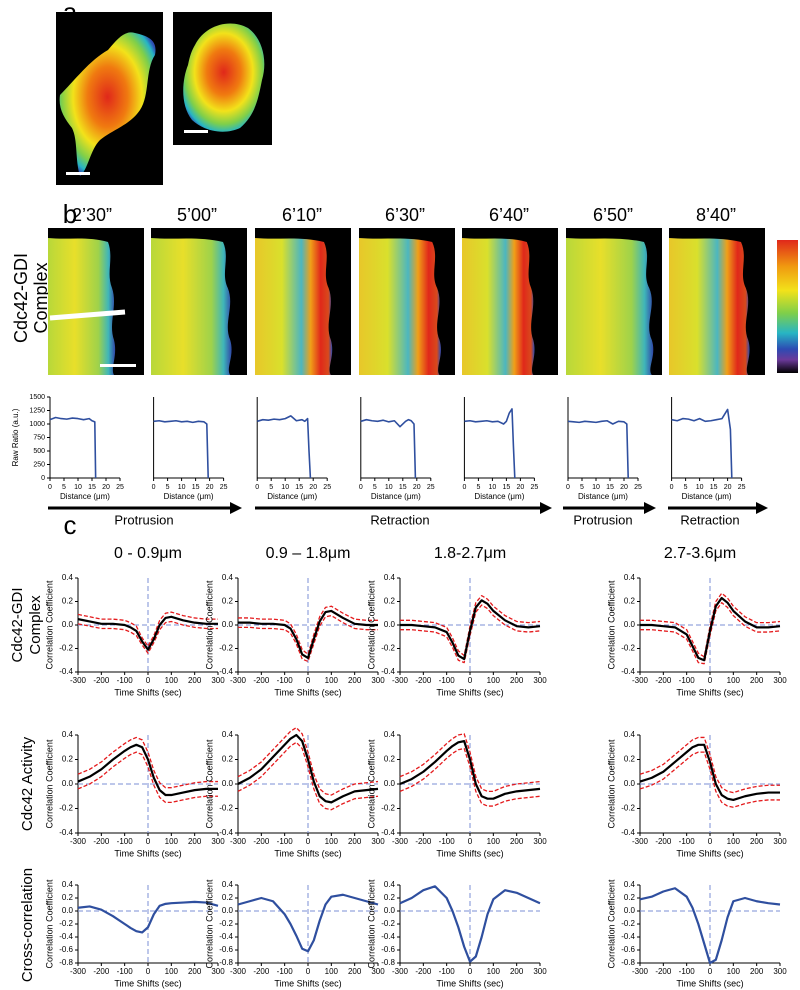 The width and height of the screenshot is (800, 990). I want to click on column-title: 0 - 0.9μm, so click(148, 553).